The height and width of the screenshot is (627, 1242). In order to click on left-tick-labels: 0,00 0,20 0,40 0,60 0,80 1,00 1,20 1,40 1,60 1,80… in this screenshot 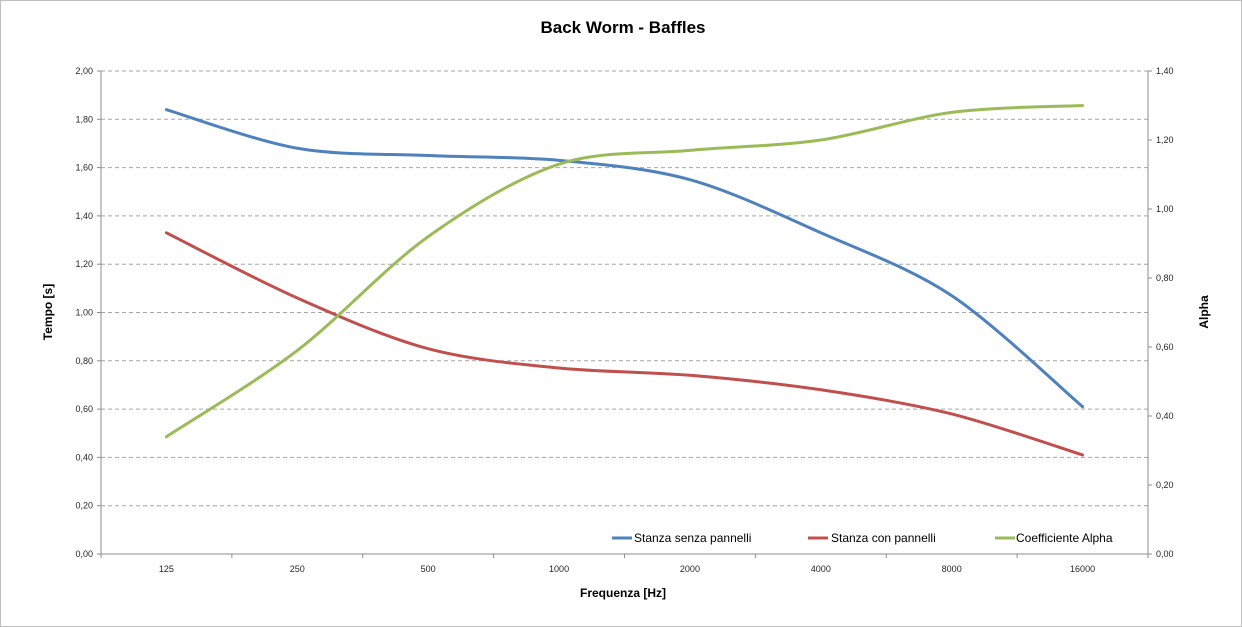, I will do `click(88, 312)`.